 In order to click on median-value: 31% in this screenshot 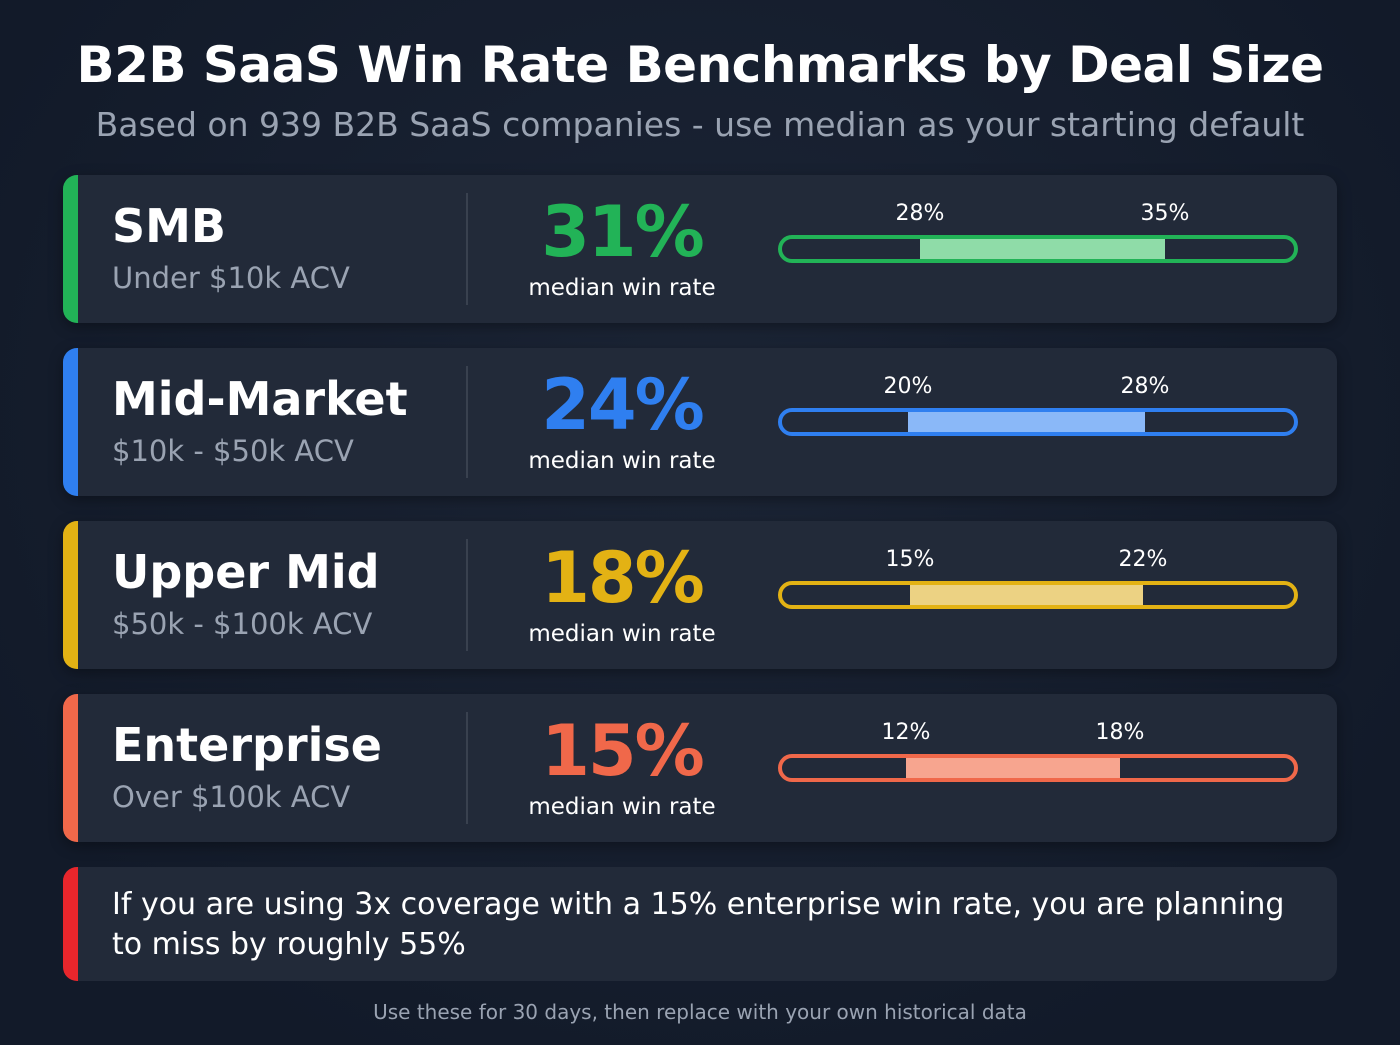, I will do `click(623, 232)`.